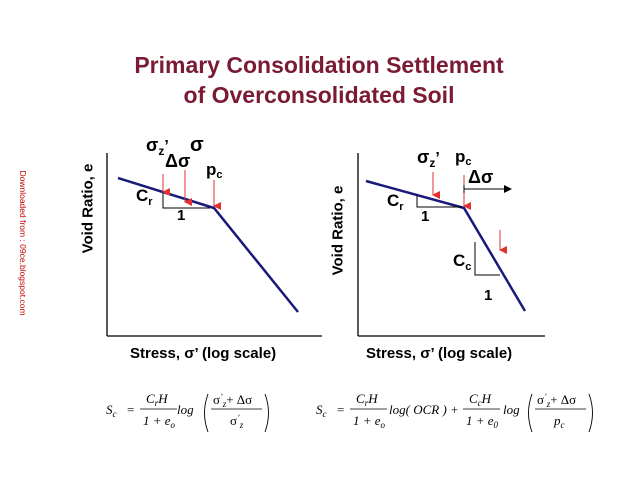 This screenshot has width=638, height=493. Describe the element at coordinates (177, 161) in the screenshot. I see `left-delta-sigma-label: Δσ` at that location.